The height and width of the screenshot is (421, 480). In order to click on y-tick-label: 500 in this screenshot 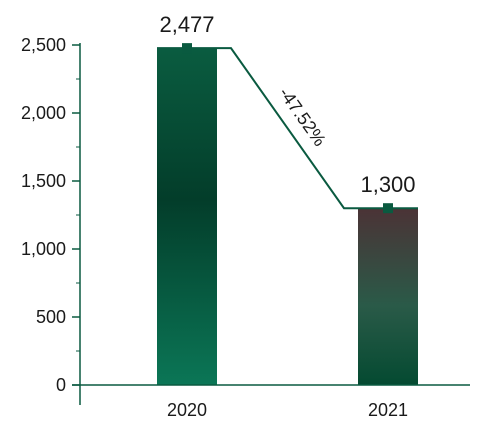, I will do `click(51, 317)`.